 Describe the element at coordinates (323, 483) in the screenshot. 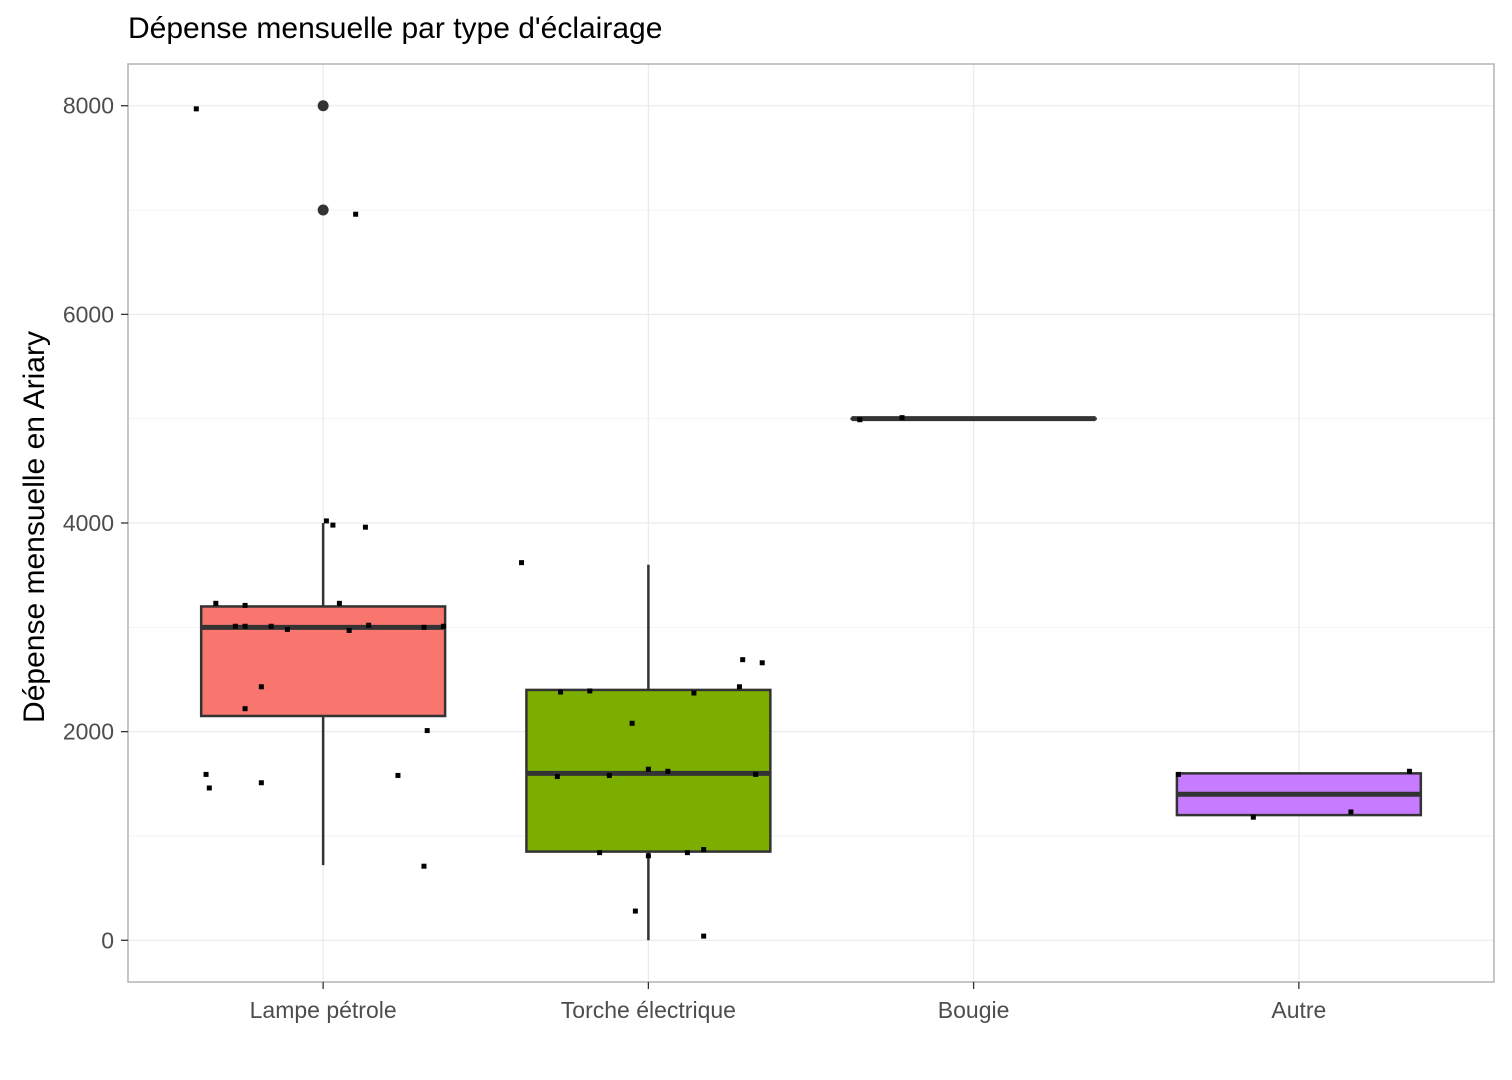

I see `boxplot-lampe-p-trole` at that location.